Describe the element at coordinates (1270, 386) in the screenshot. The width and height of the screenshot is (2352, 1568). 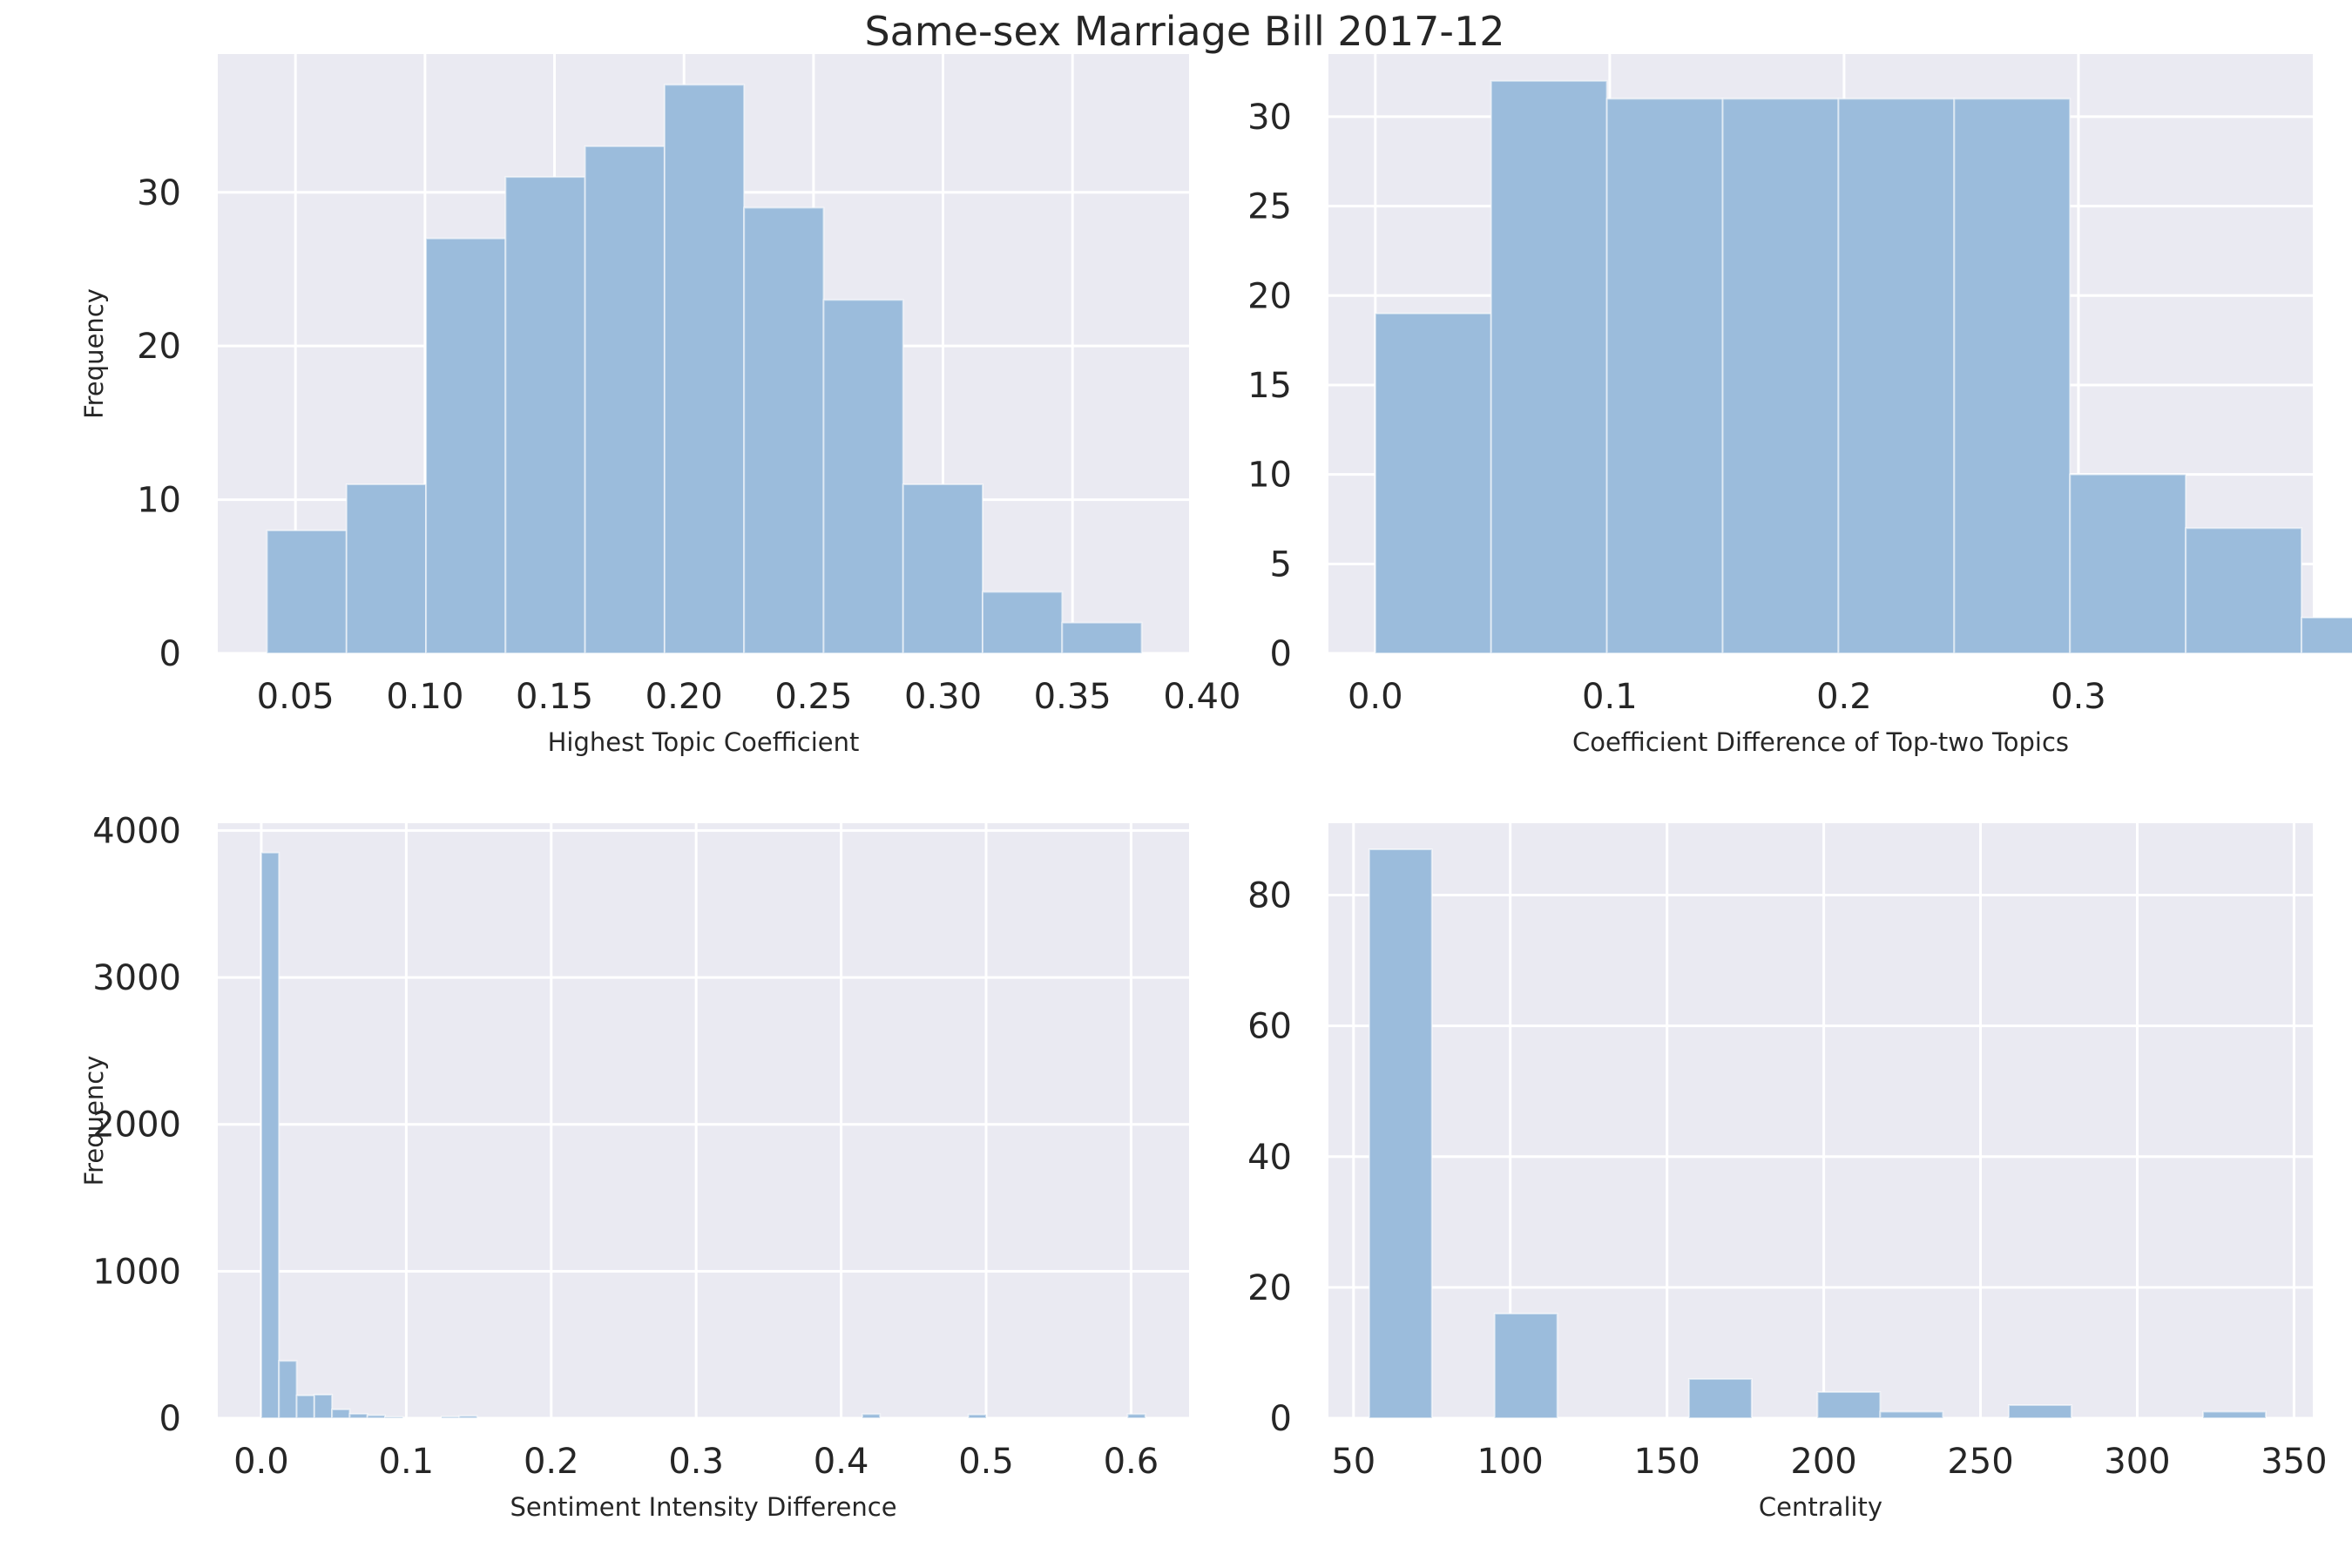
I see `y-tick-label: 15` at that location.